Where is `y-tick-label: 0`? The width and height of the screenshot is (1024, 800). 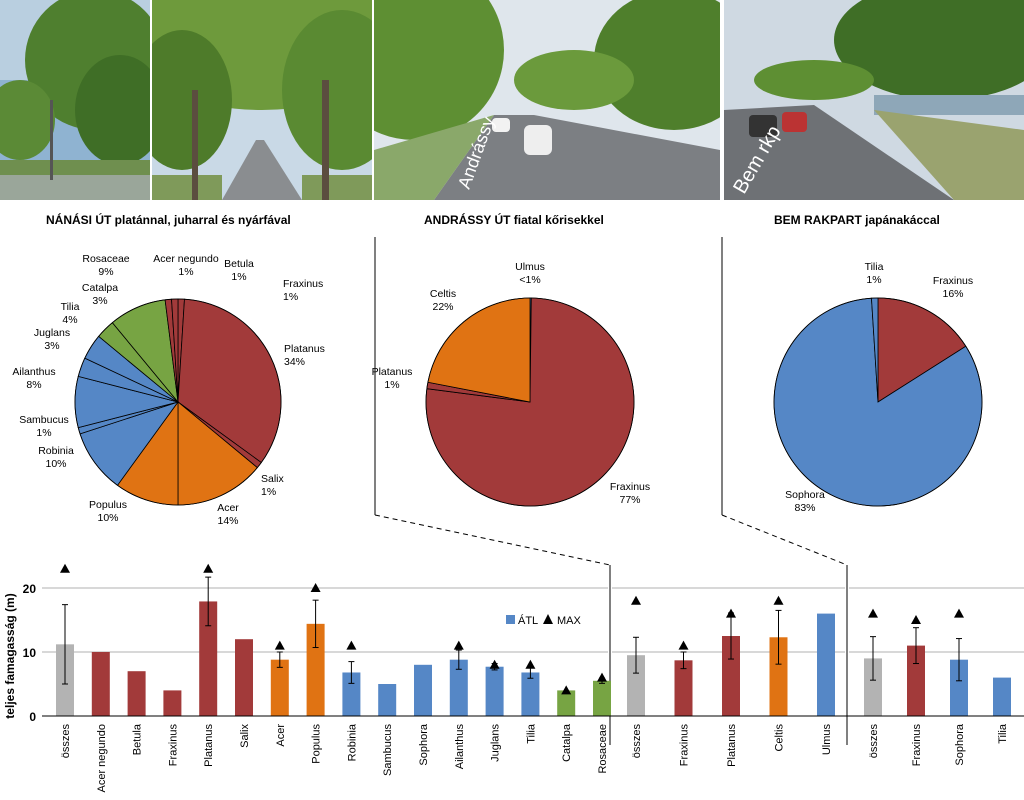 y-tick-label: 0 is located at coordinates (32, 717).